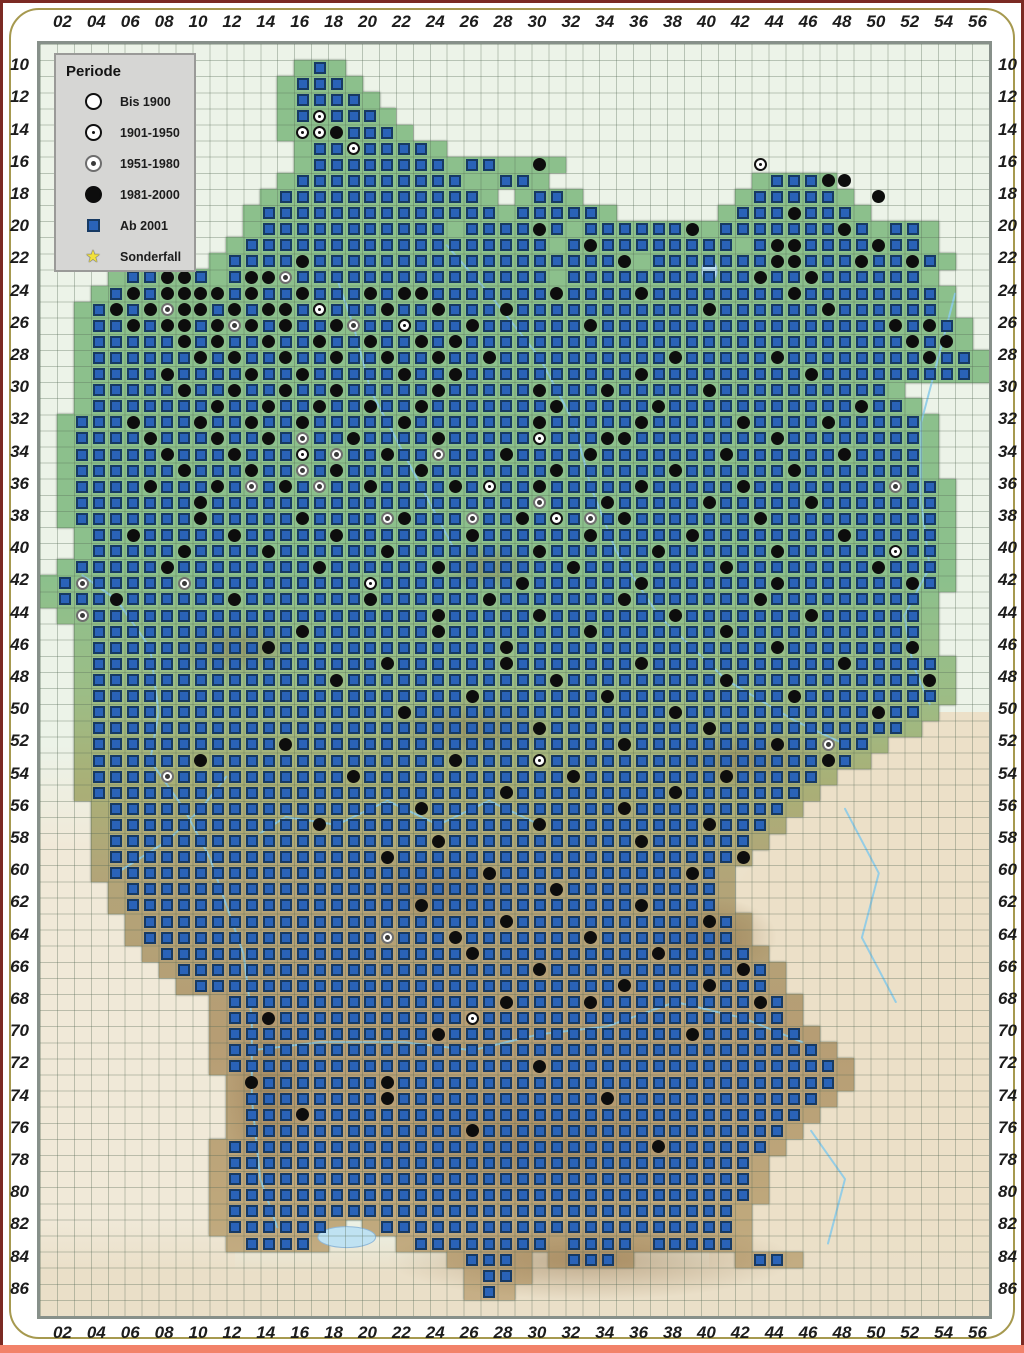  What do you see at coordinates (1007, 612) in the screenshot?
I see `axis-right-label: 44` at bounding box center [1007, 612].